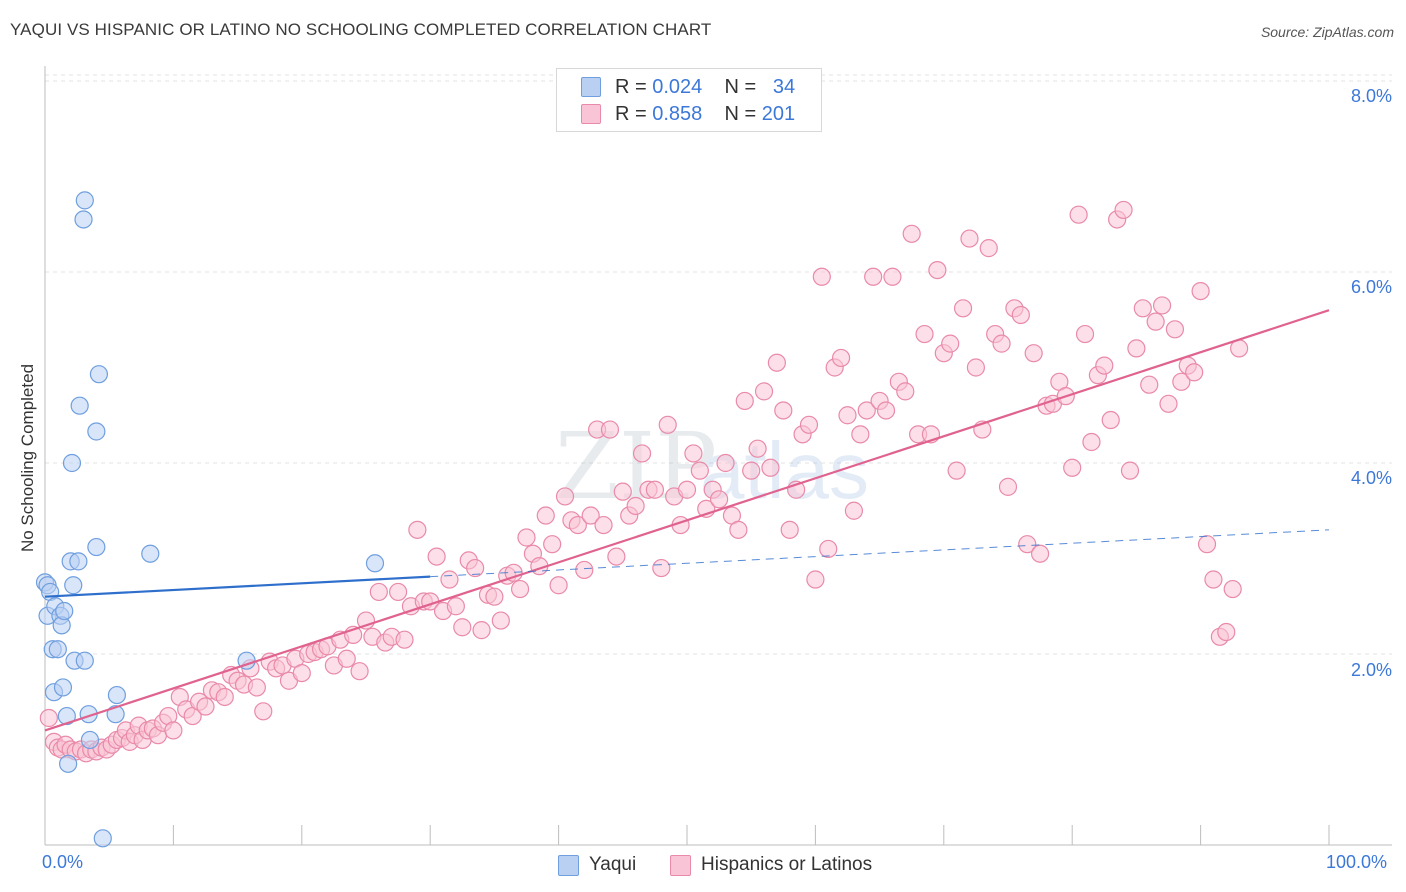 Image resolution: width=1406 pixels, height=892 pixels. What do you see at coordinates (1371, 287) in the screenshot?
I see `y-tick-label: 6.0%` at bounding box center [1371, 287].